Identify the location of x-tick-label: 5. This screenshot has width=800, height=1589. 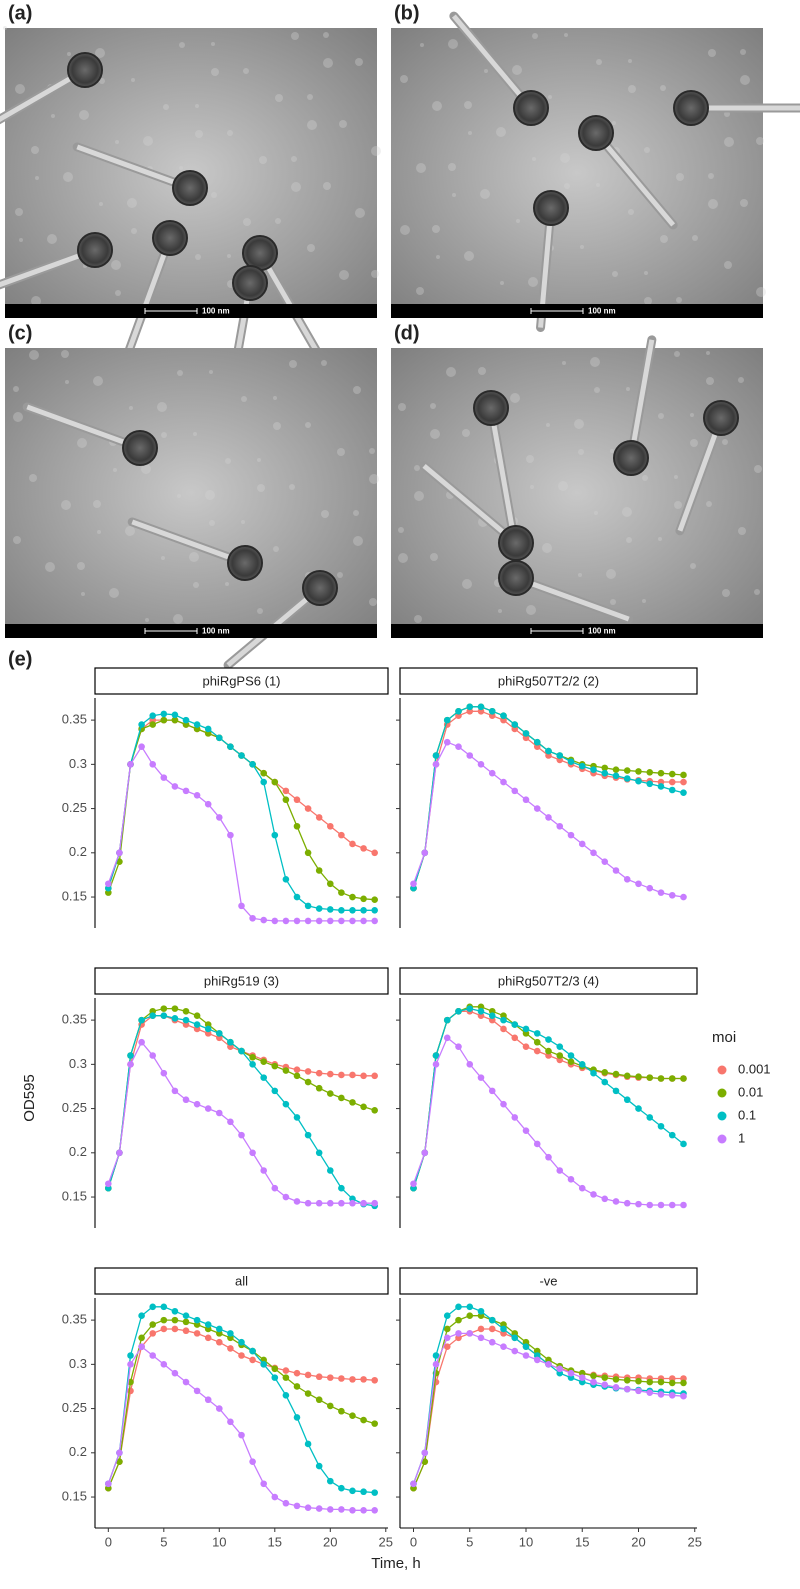
(469, 1541).